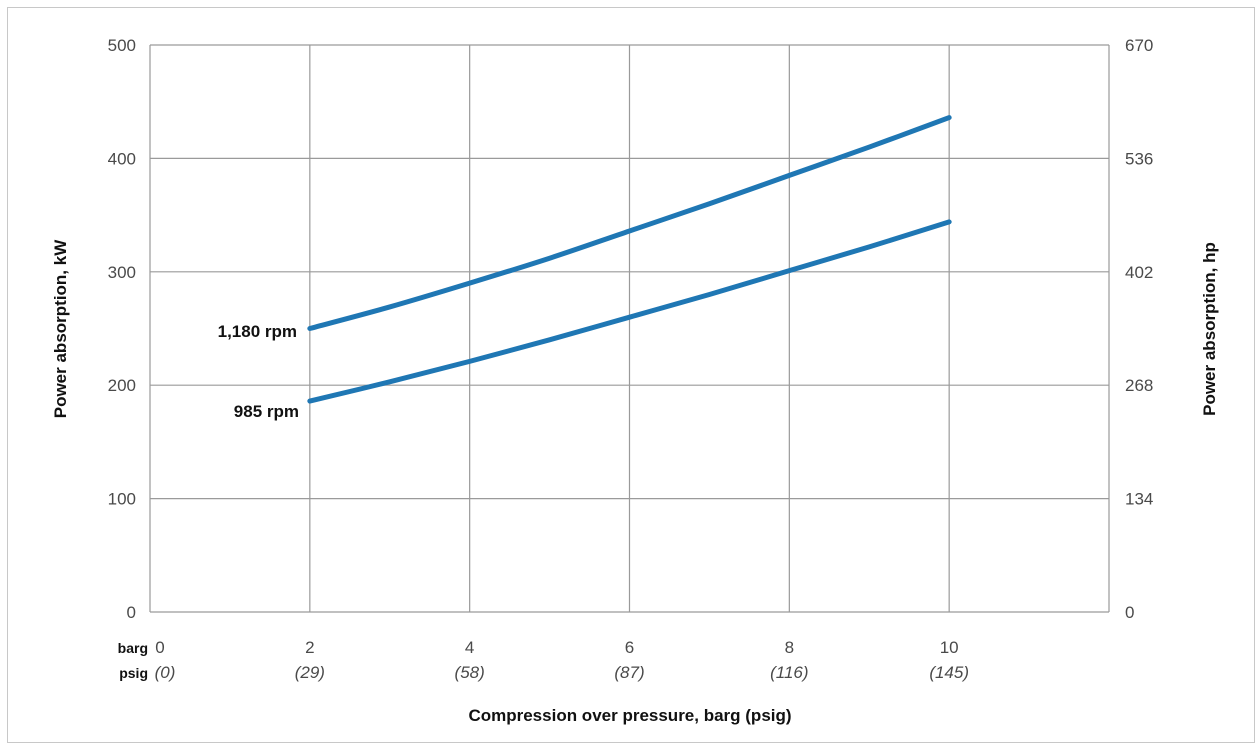 Image resolution: width=1259 pixels, height=747 pixels. Describe the element at coordinates (629, 715) in the screenshot. I see `x-axis-title: Compression over pressure, barg (psig)` at that location.